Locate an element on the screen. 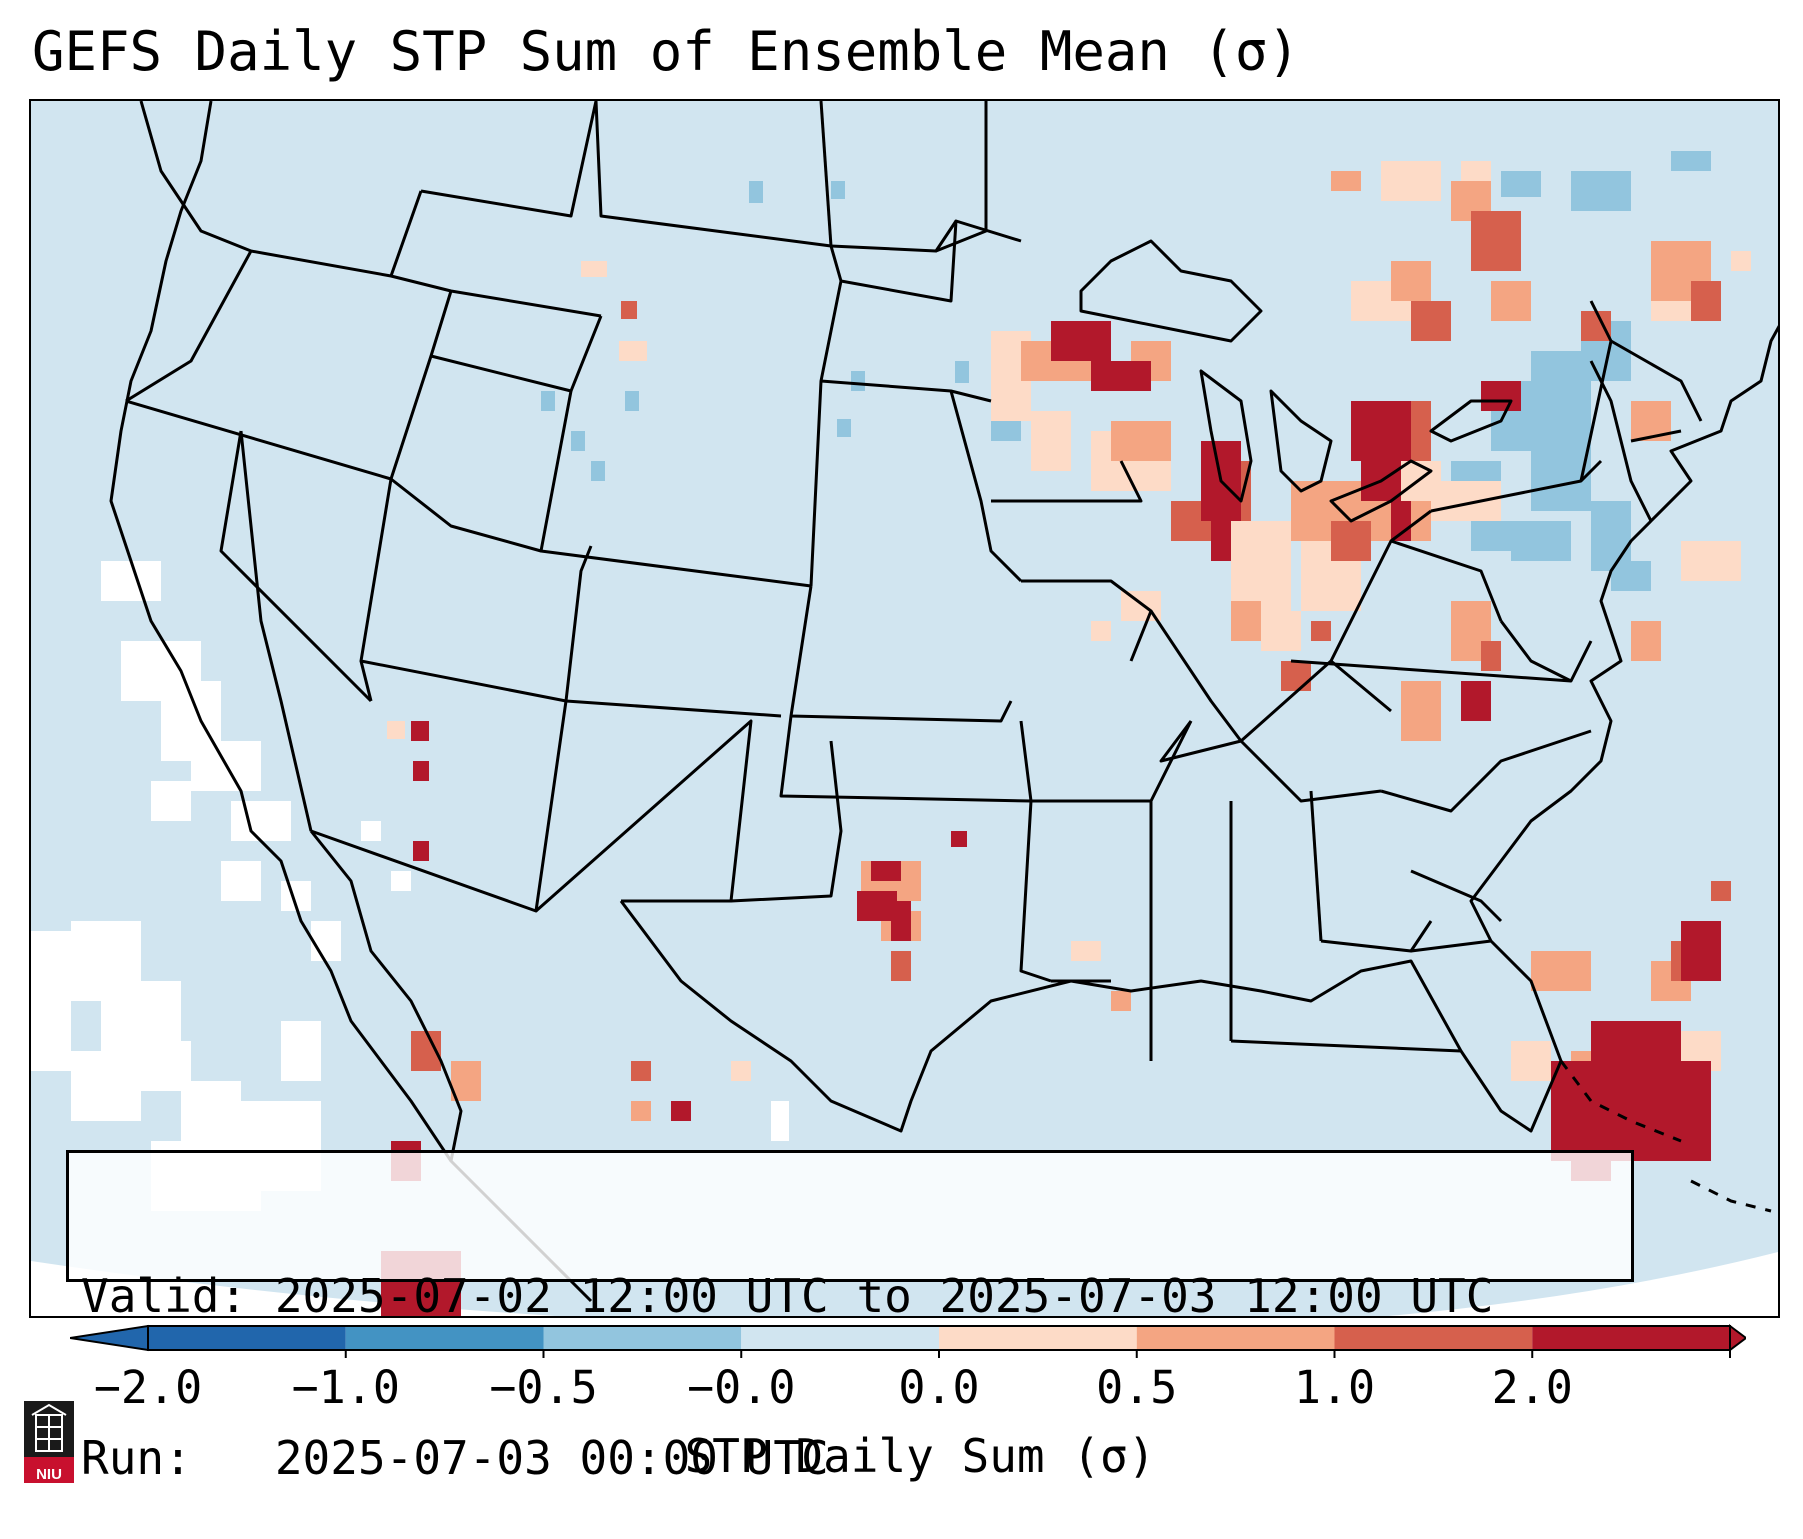 The height and width of the screenshot is (1539, 1803). colorbar-tick-label: −1.0 is located at coordinates (345, 1387).